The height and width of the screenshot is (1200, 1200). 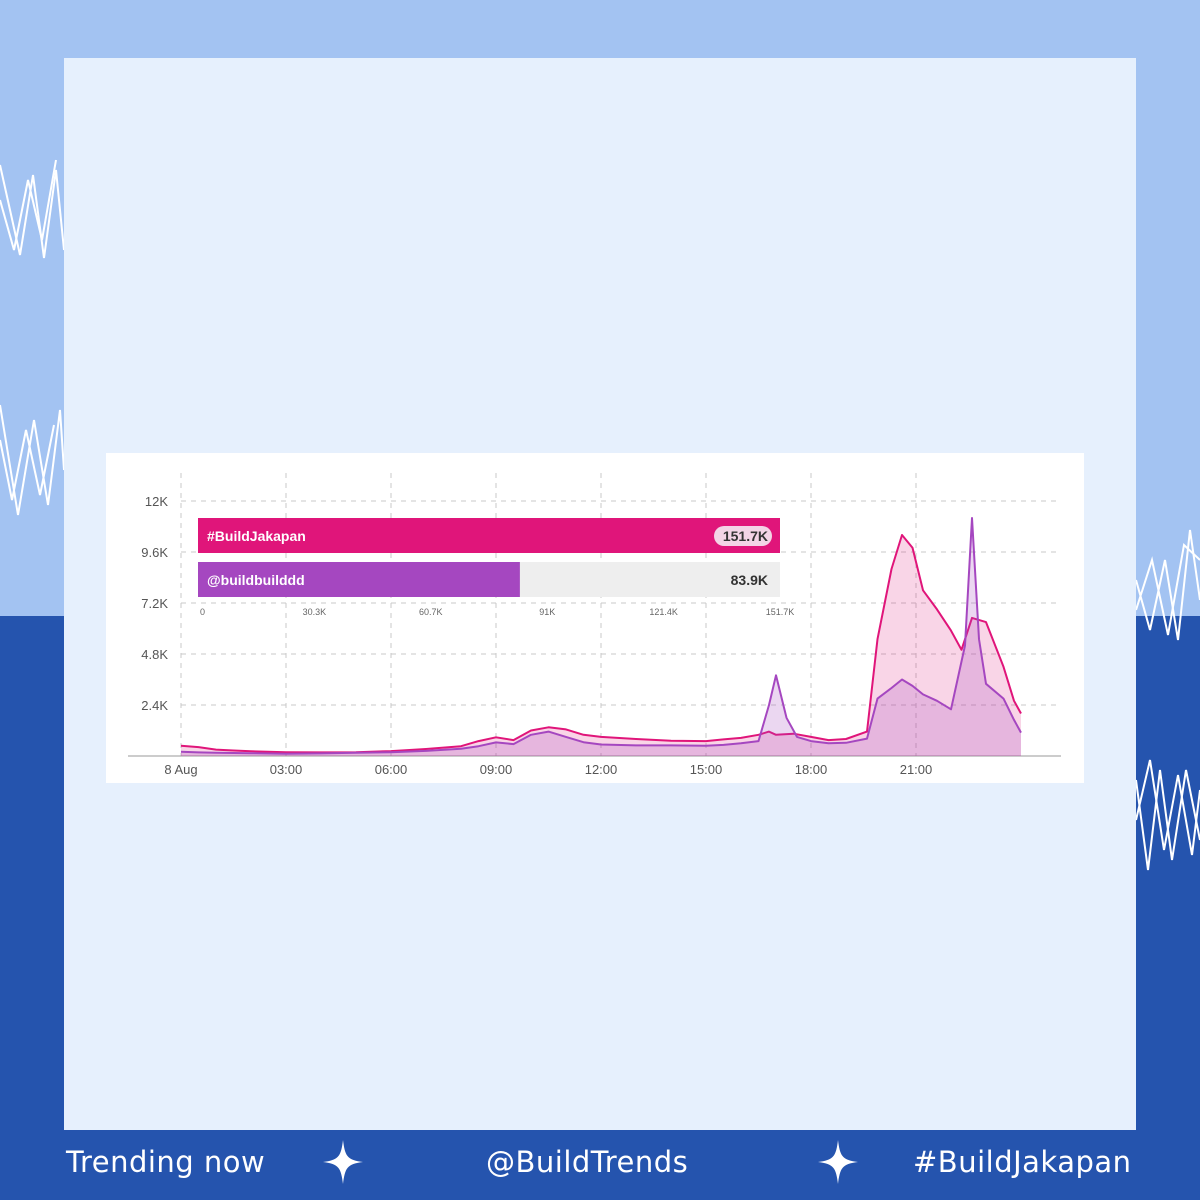 I want to click on zigzag-right-upper, so click(x=1167, y=585).